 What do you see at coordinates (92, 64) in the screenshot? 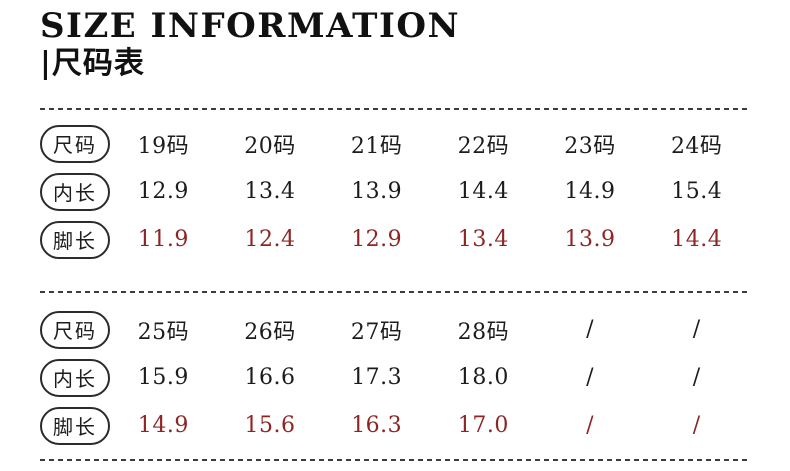
I see `page-subtitle: |尺码表` at bounding box center [92, 64].